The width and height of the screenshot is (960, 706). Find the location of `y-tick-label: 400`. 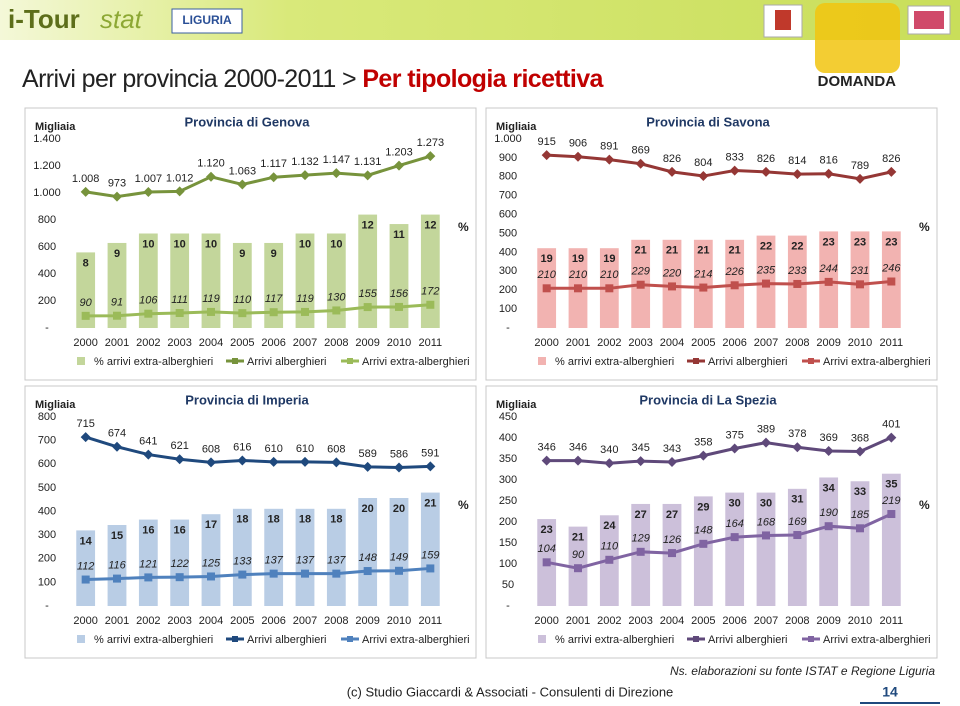

y-tick-label: 400 is located at coordinates (508, 438).